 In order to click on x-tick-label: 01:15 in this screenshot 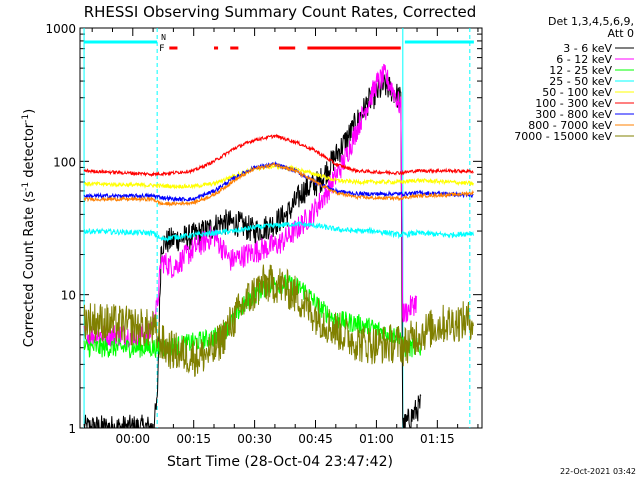, I will do `click(437, 439)`.